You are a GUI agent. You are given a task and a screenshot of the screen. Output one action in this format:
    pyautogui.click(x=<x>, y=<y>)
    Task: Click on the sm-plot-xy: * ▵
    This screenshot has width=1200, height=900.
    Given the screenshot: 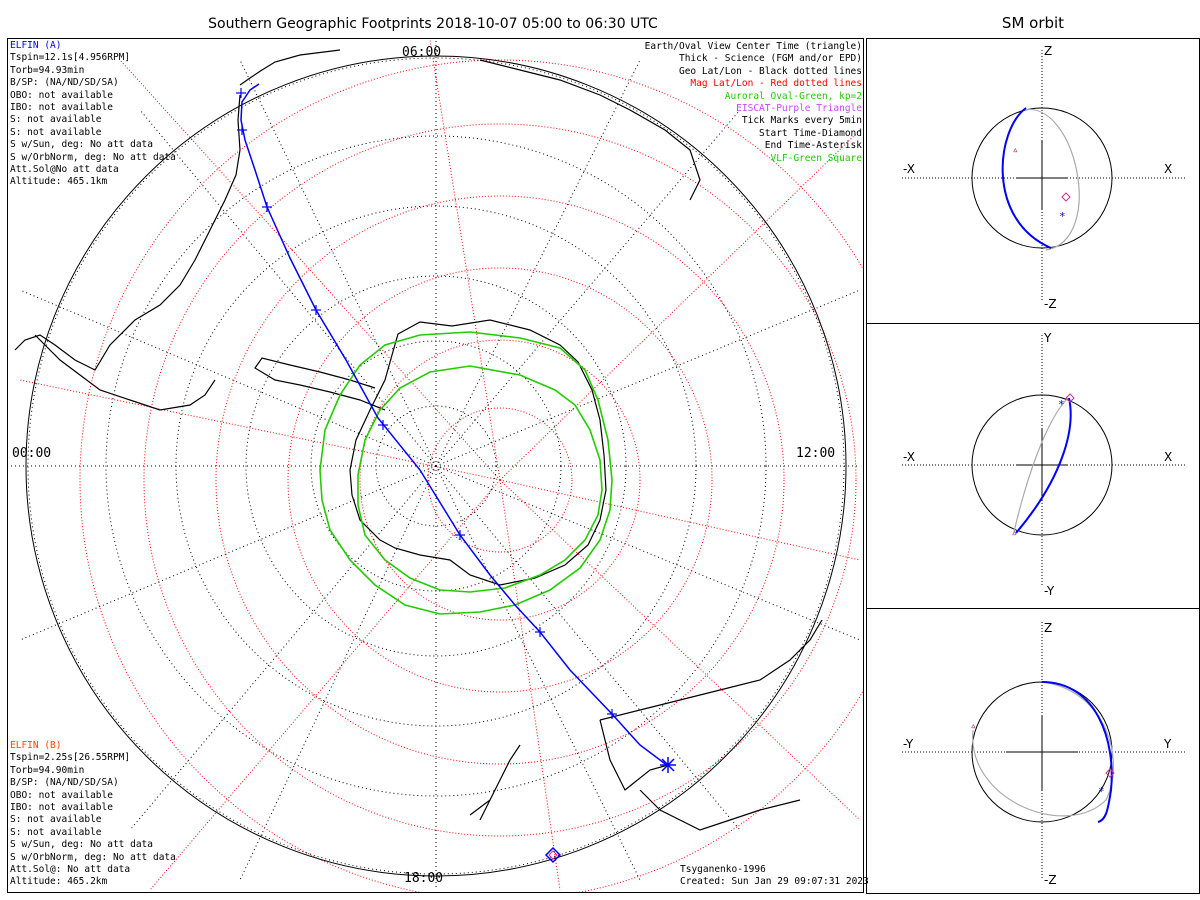 What is the action you would take?
    pyautogui.click(x=1044, y=460)
    